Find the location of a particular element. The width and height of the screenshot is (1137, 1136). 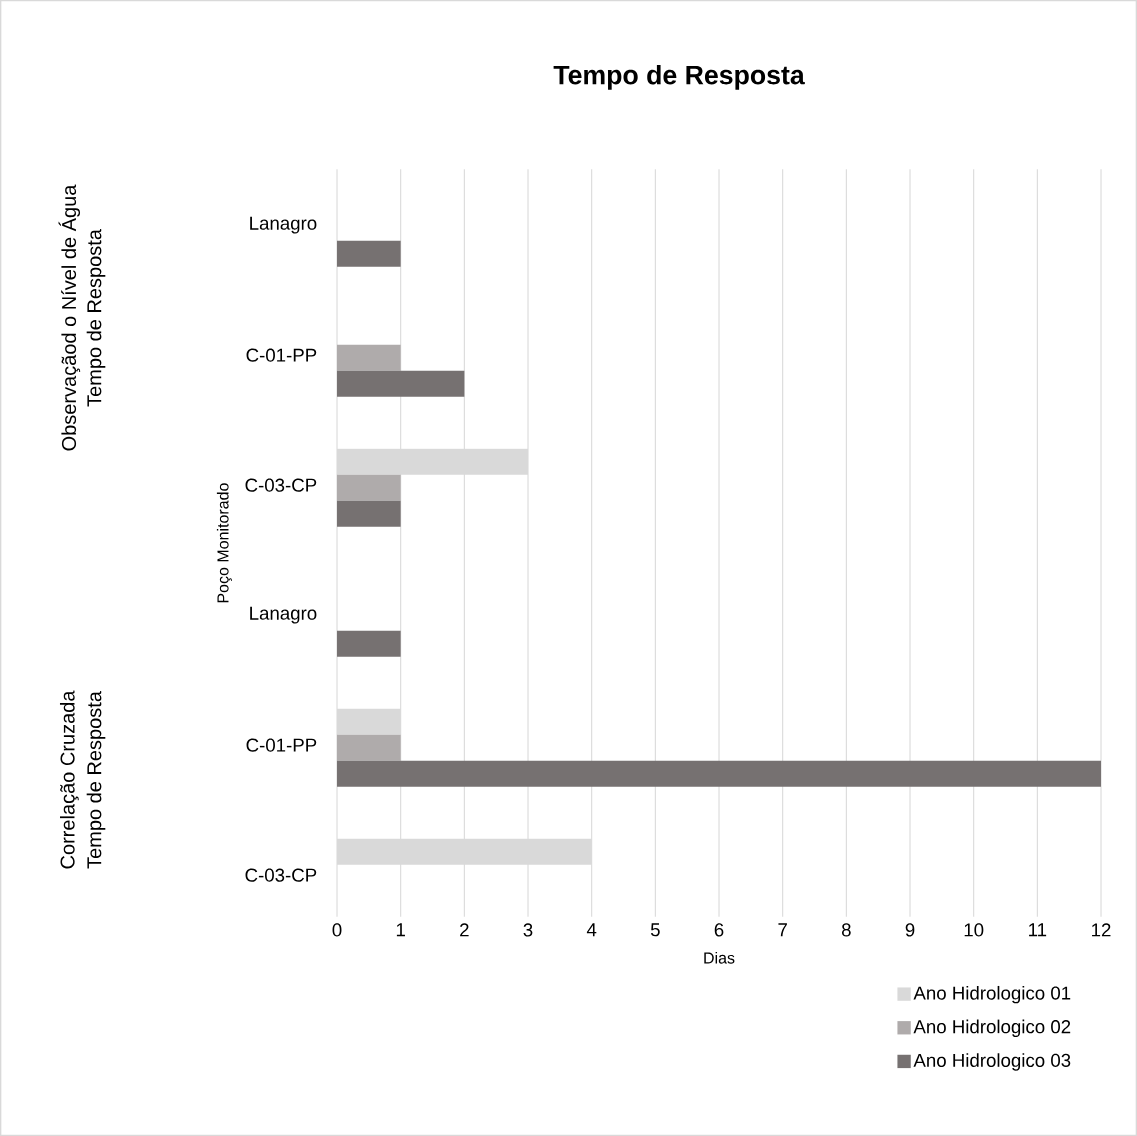

x-tick-label: 4 is located at coordinates (591, 930).